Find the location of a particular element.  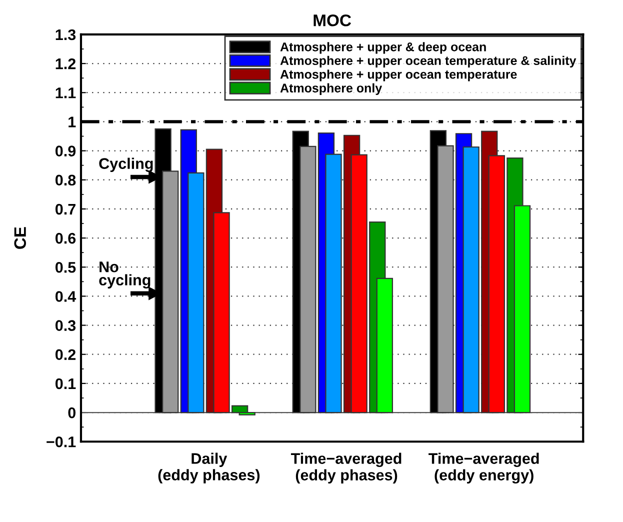

chart-title: MOC is located at coordinates (333, 20).